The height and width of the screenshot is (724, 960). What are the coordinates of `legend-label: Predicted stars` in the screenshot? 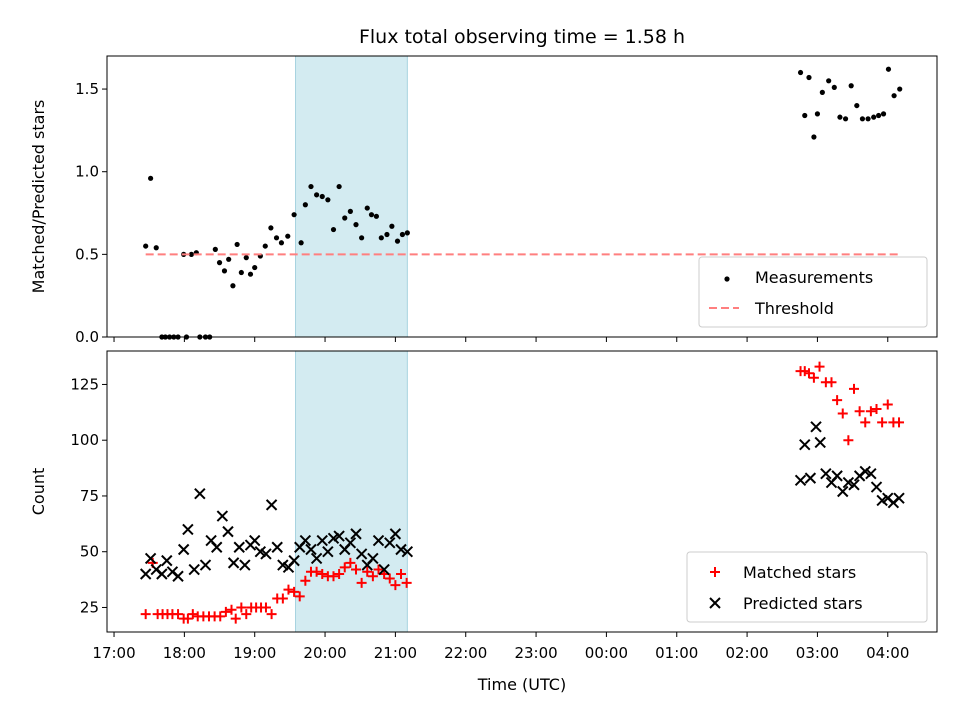 It's located at (803, 603).